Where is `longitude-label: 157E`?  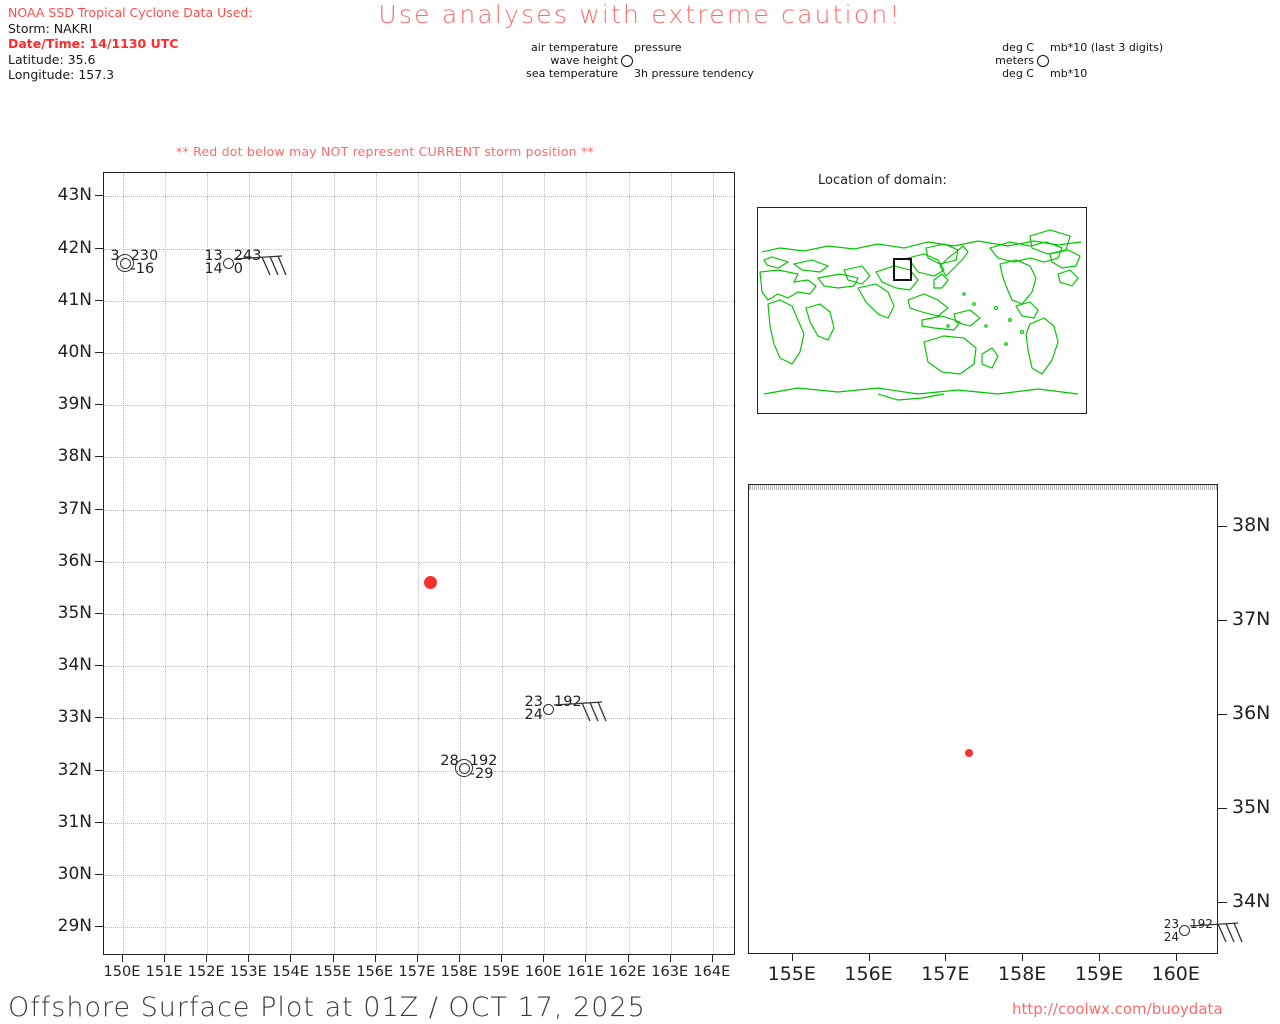
longitude-label: 157E is located at coordinates (945, 974).